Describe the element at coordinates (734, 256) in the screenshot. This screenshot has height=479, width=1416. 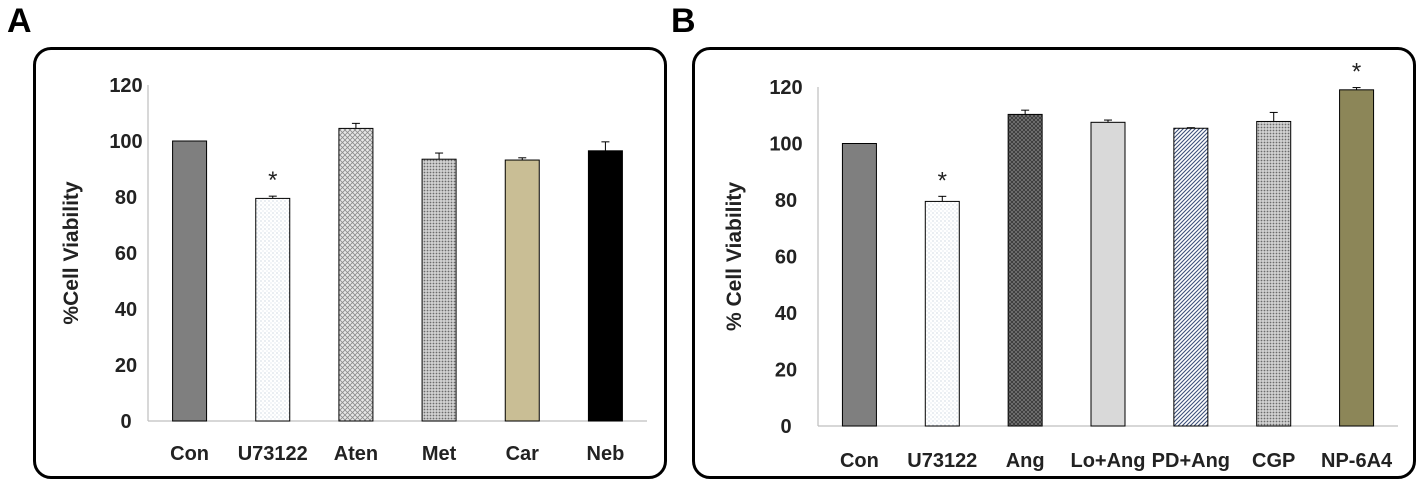
I see `y-axis-title: % Cell Viability` at that location.